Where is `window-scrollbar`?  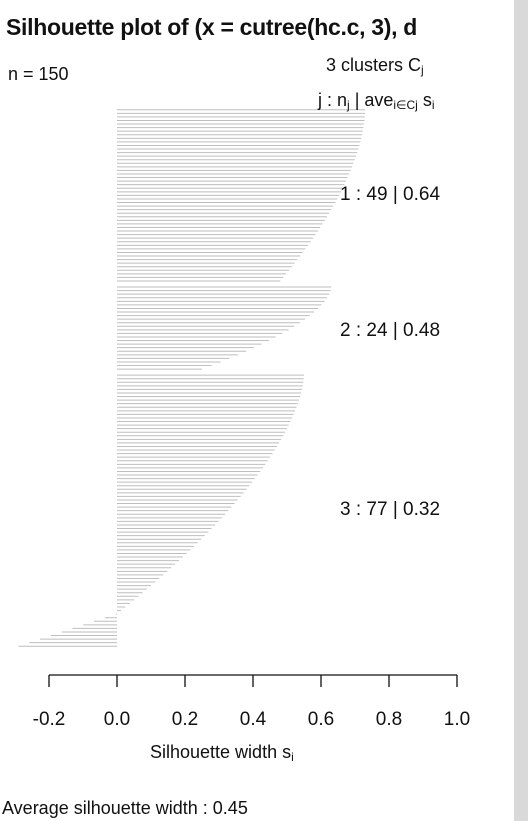
window-scrollbar is located at coordinates (521, 410).